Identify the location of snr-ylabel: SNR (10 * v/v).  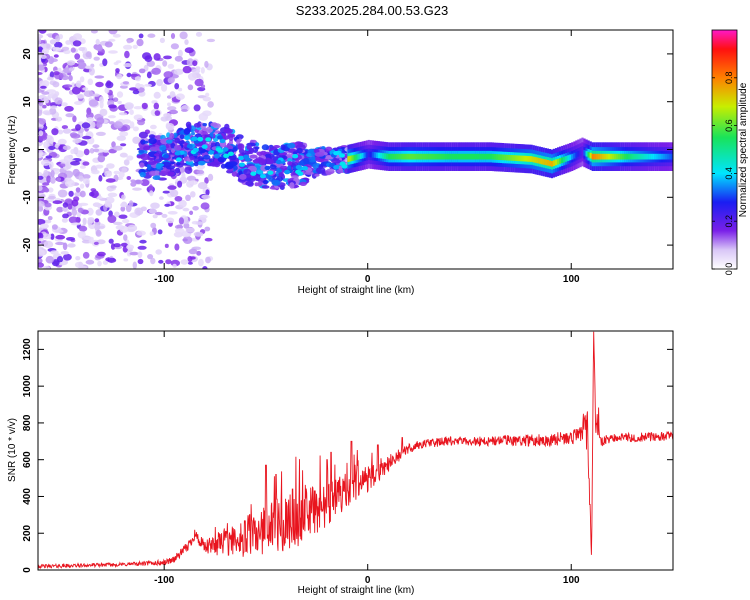
(12, 450).